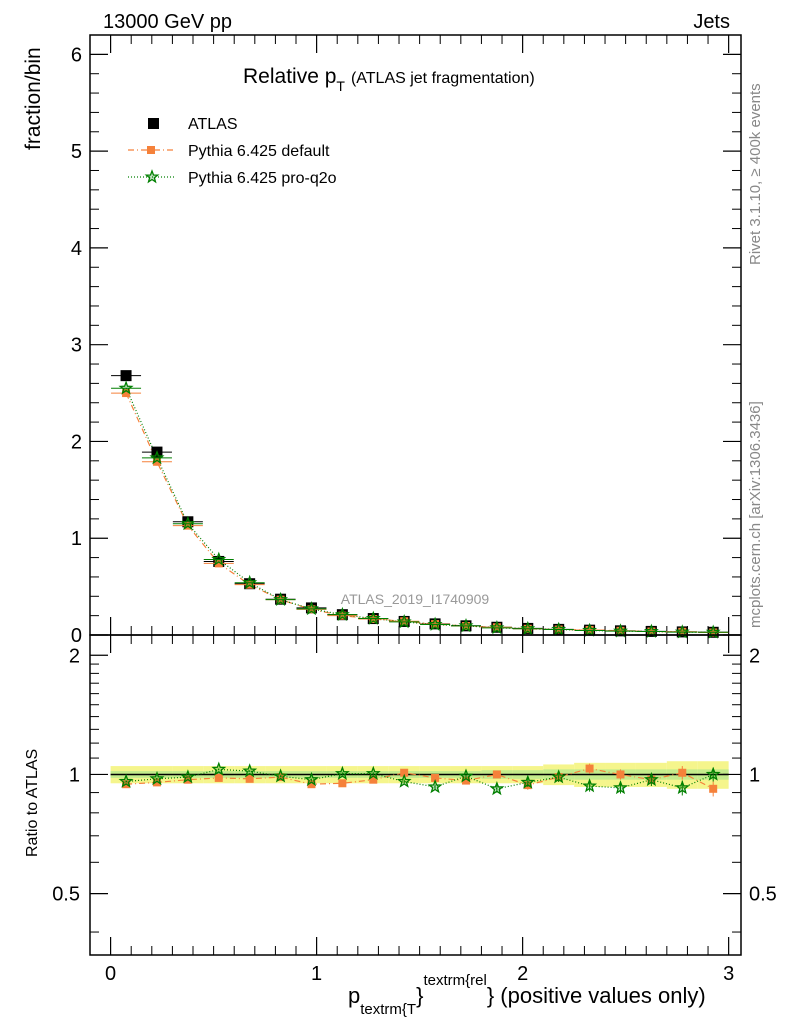 The image size is (786, 1024). Describe the element at coordinates (151, 150) in the screenshot. I see `legend-default-marker` at that location.